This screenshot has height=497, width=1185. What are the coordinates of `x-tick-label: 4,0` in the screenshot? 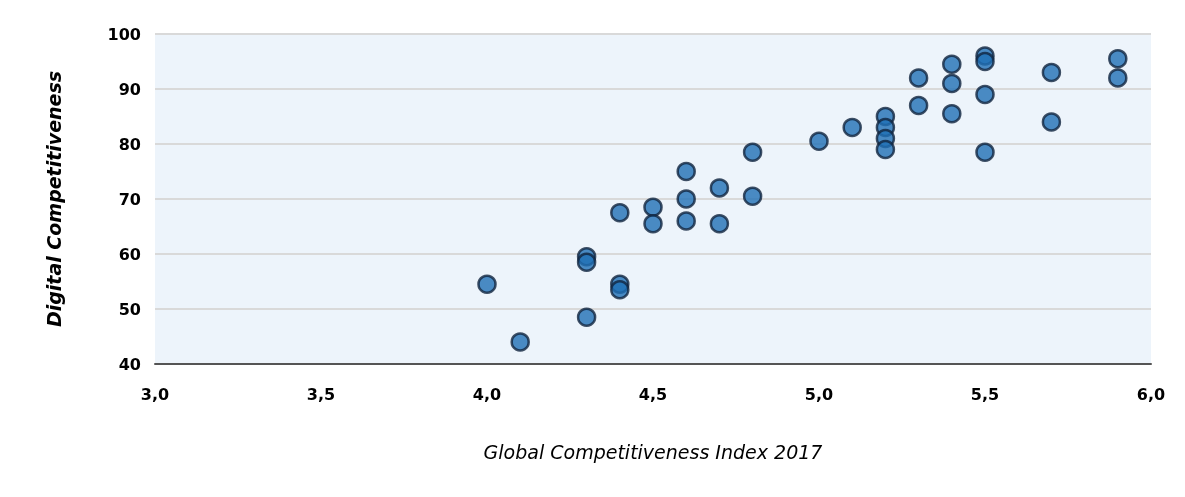 It's located at (487, 394).